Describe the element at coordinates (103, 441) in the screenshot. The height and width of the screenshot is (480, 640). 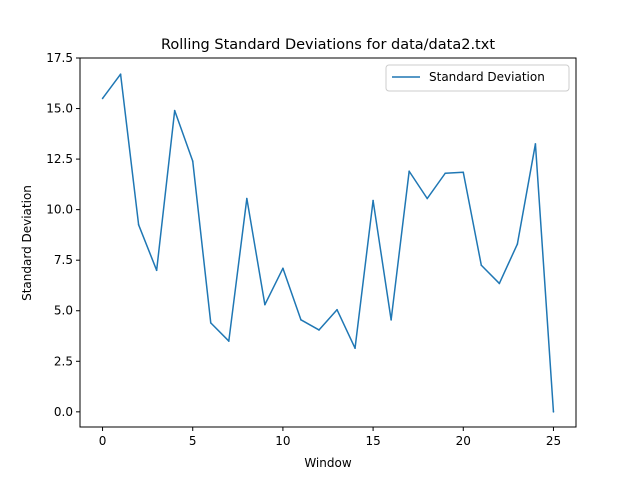
I see `x-tick-label: 0` at that location.